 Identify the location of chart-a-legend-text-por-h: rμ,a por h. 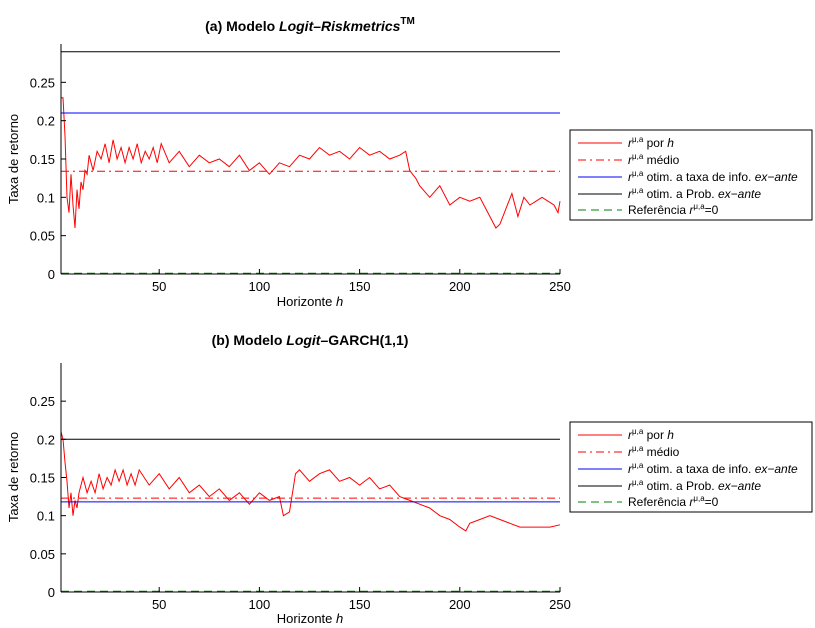
(651, 142).